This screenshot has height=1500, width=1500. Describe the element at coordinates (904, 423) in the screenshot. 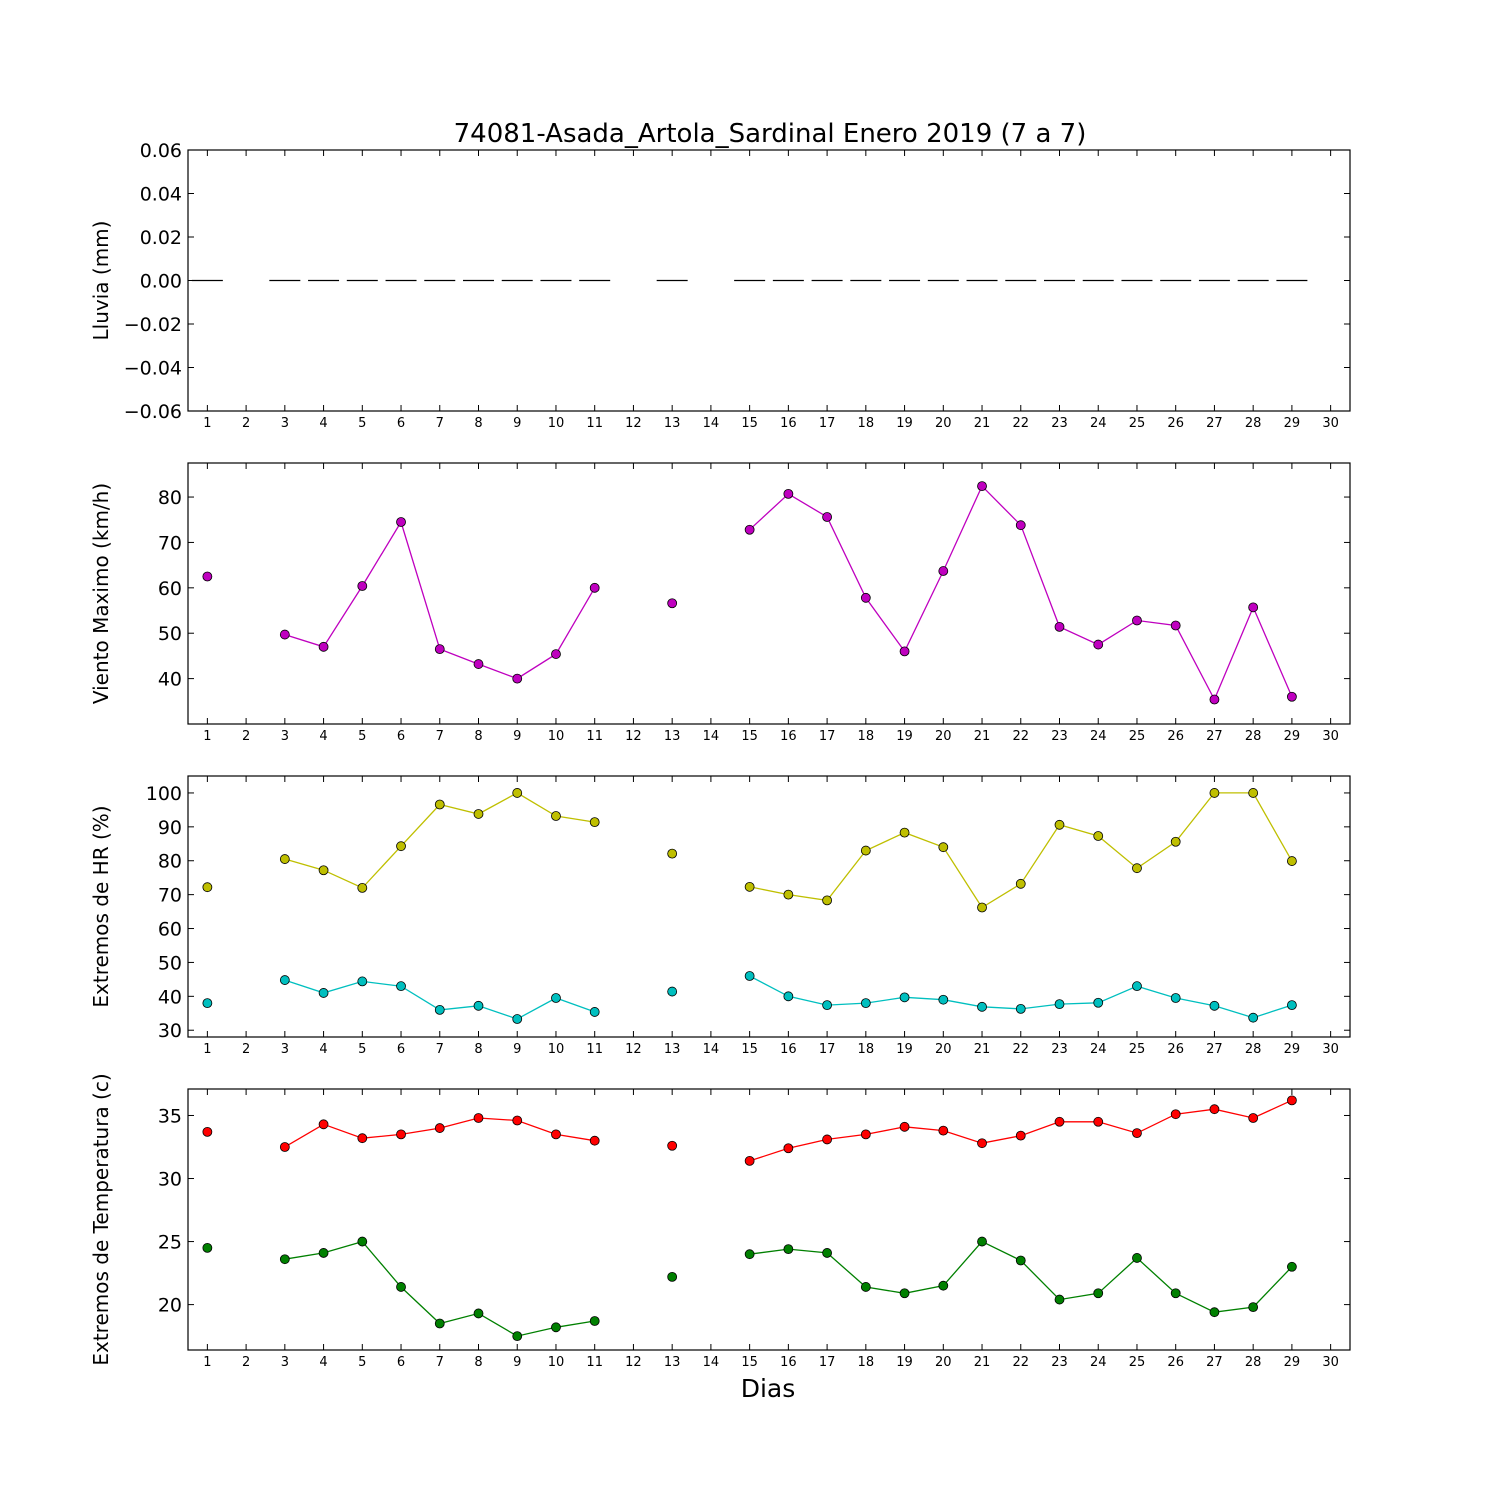

I see `x-tick-label: 19` at that location.